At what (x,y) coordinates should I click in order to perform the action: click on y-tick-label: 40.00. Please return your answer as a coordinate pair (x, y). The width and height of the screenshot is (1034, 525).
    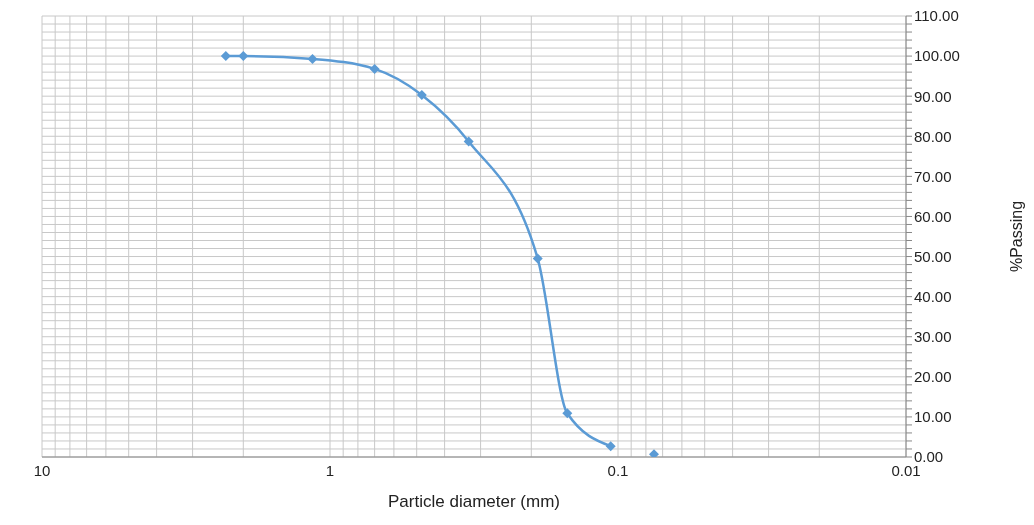
    Looking at the image, I should click on (933, 296).